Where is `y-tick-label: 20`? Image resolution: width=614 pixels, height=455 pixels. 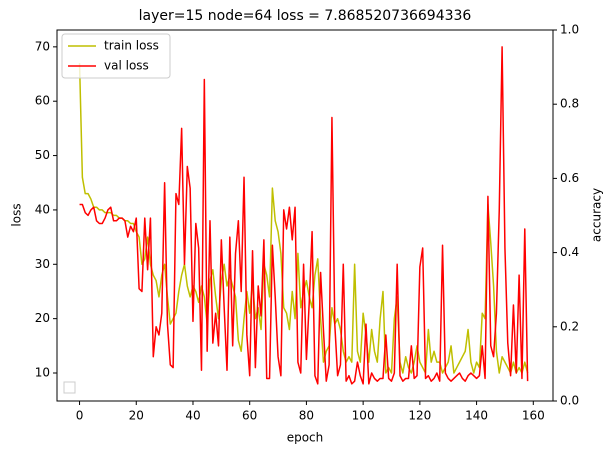 y-tick-label: 20 is located at coordinates (42, 318).